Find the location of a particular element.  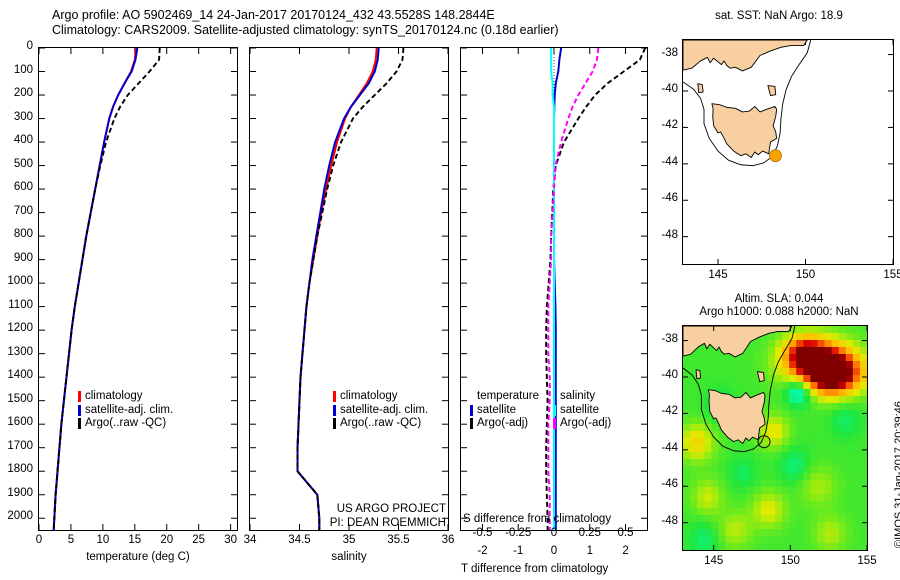

tick-label: 35 is located at coordinates (349, 540).